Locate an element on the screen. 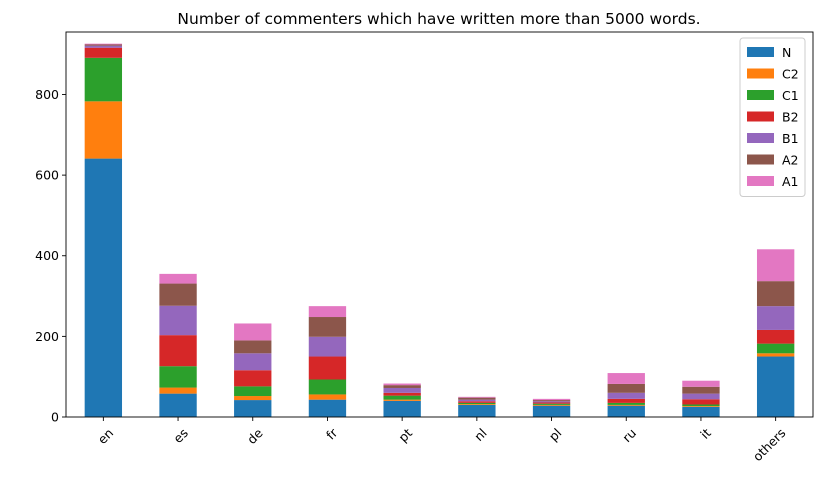 Image resolution: width=831 pixels, height=482 pixels. bar-it-N is located at coordinates (701, 411).